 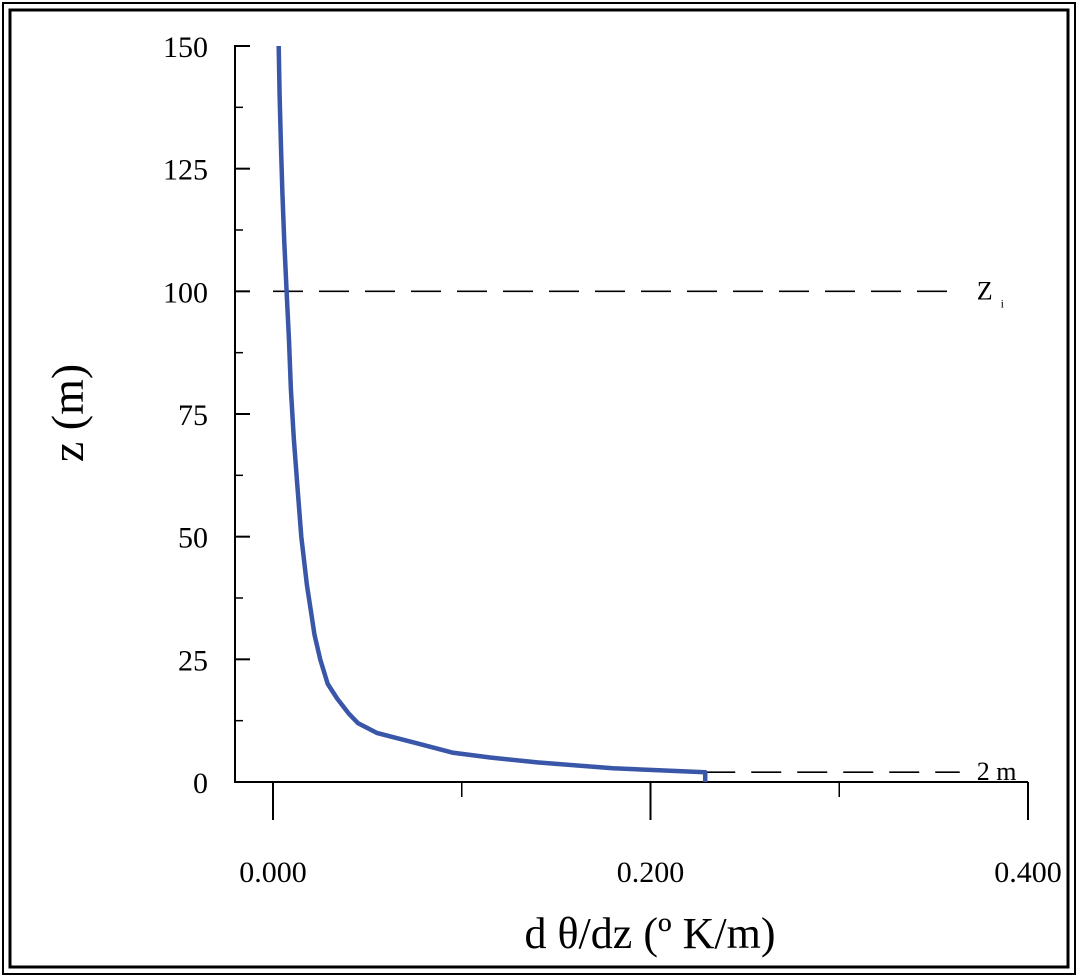 I want to click on x-tick-label: 0.000, so click(x=273, y=872).